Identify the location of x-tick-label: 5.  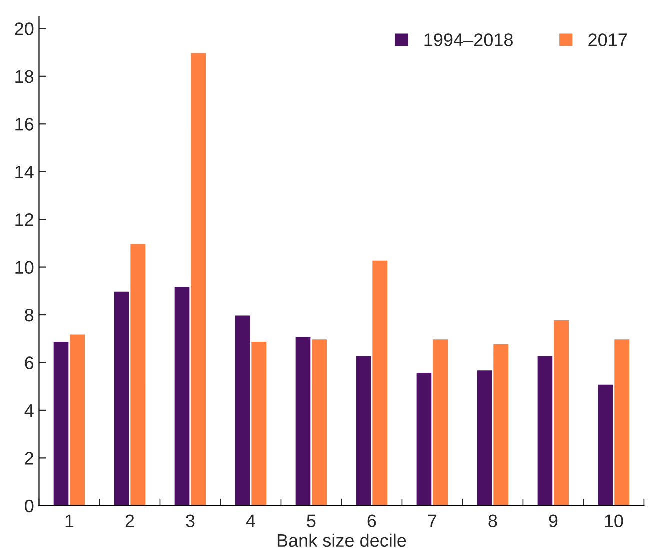
(311, 521).